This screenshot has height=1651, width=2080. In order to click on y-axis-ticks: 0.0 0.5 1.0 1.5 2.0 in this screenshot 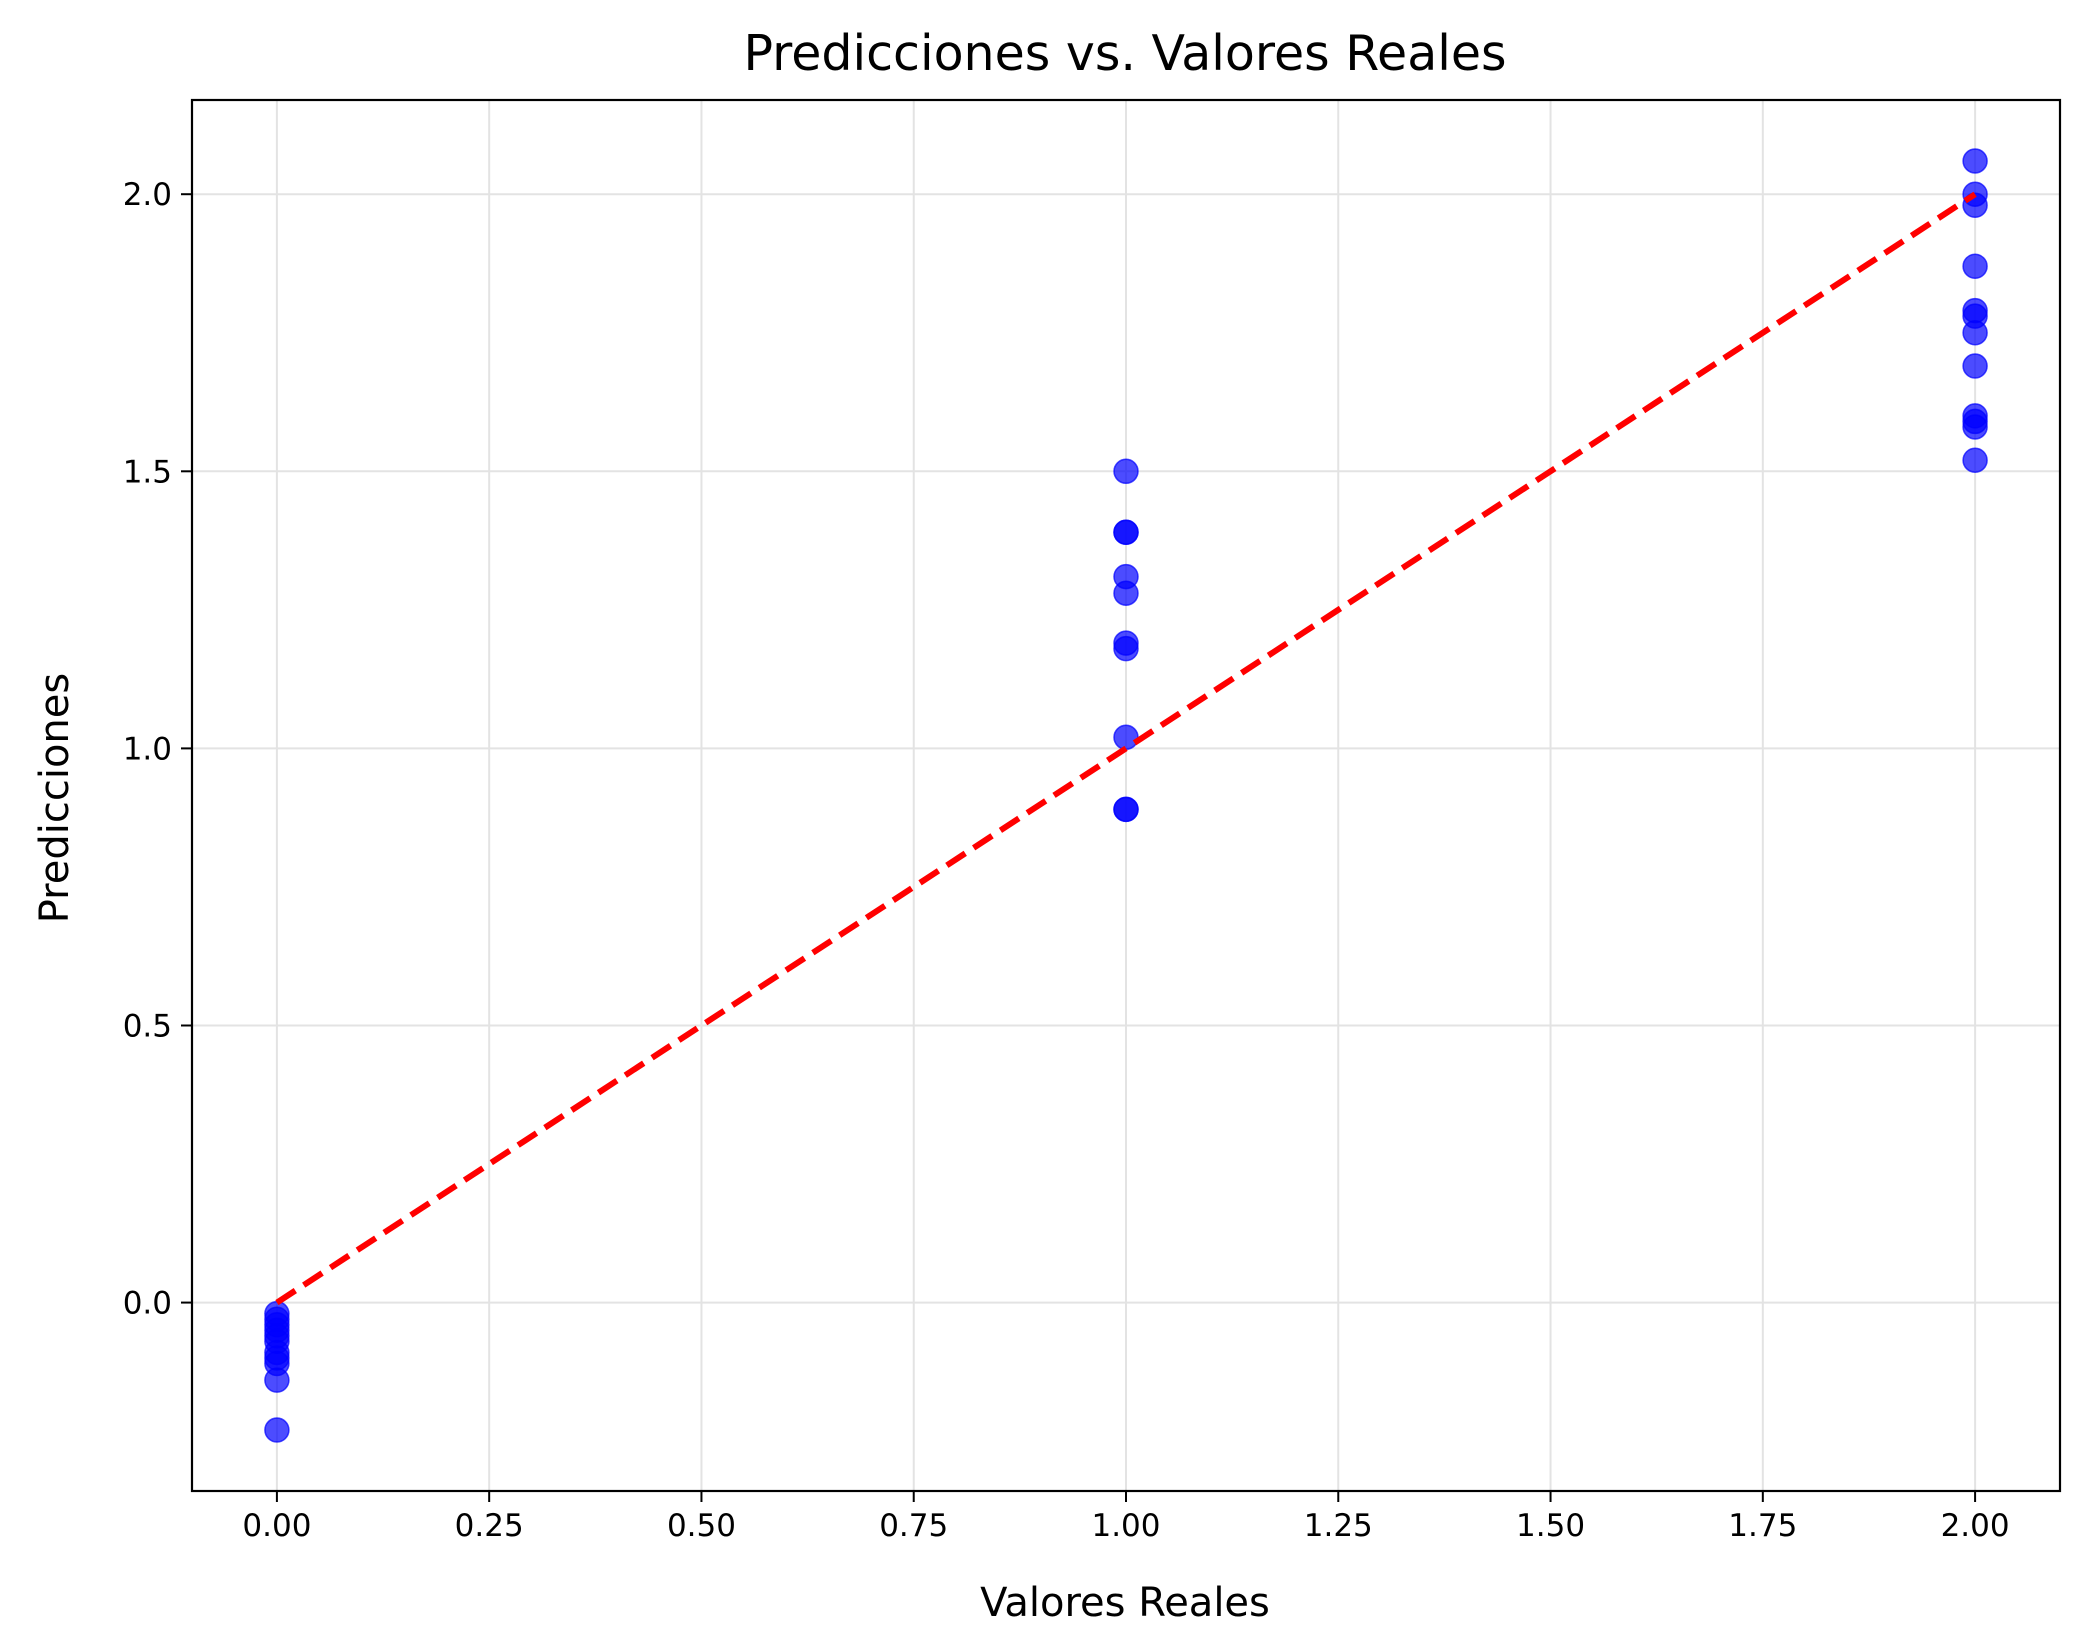, I will do `click(157, 749)`.